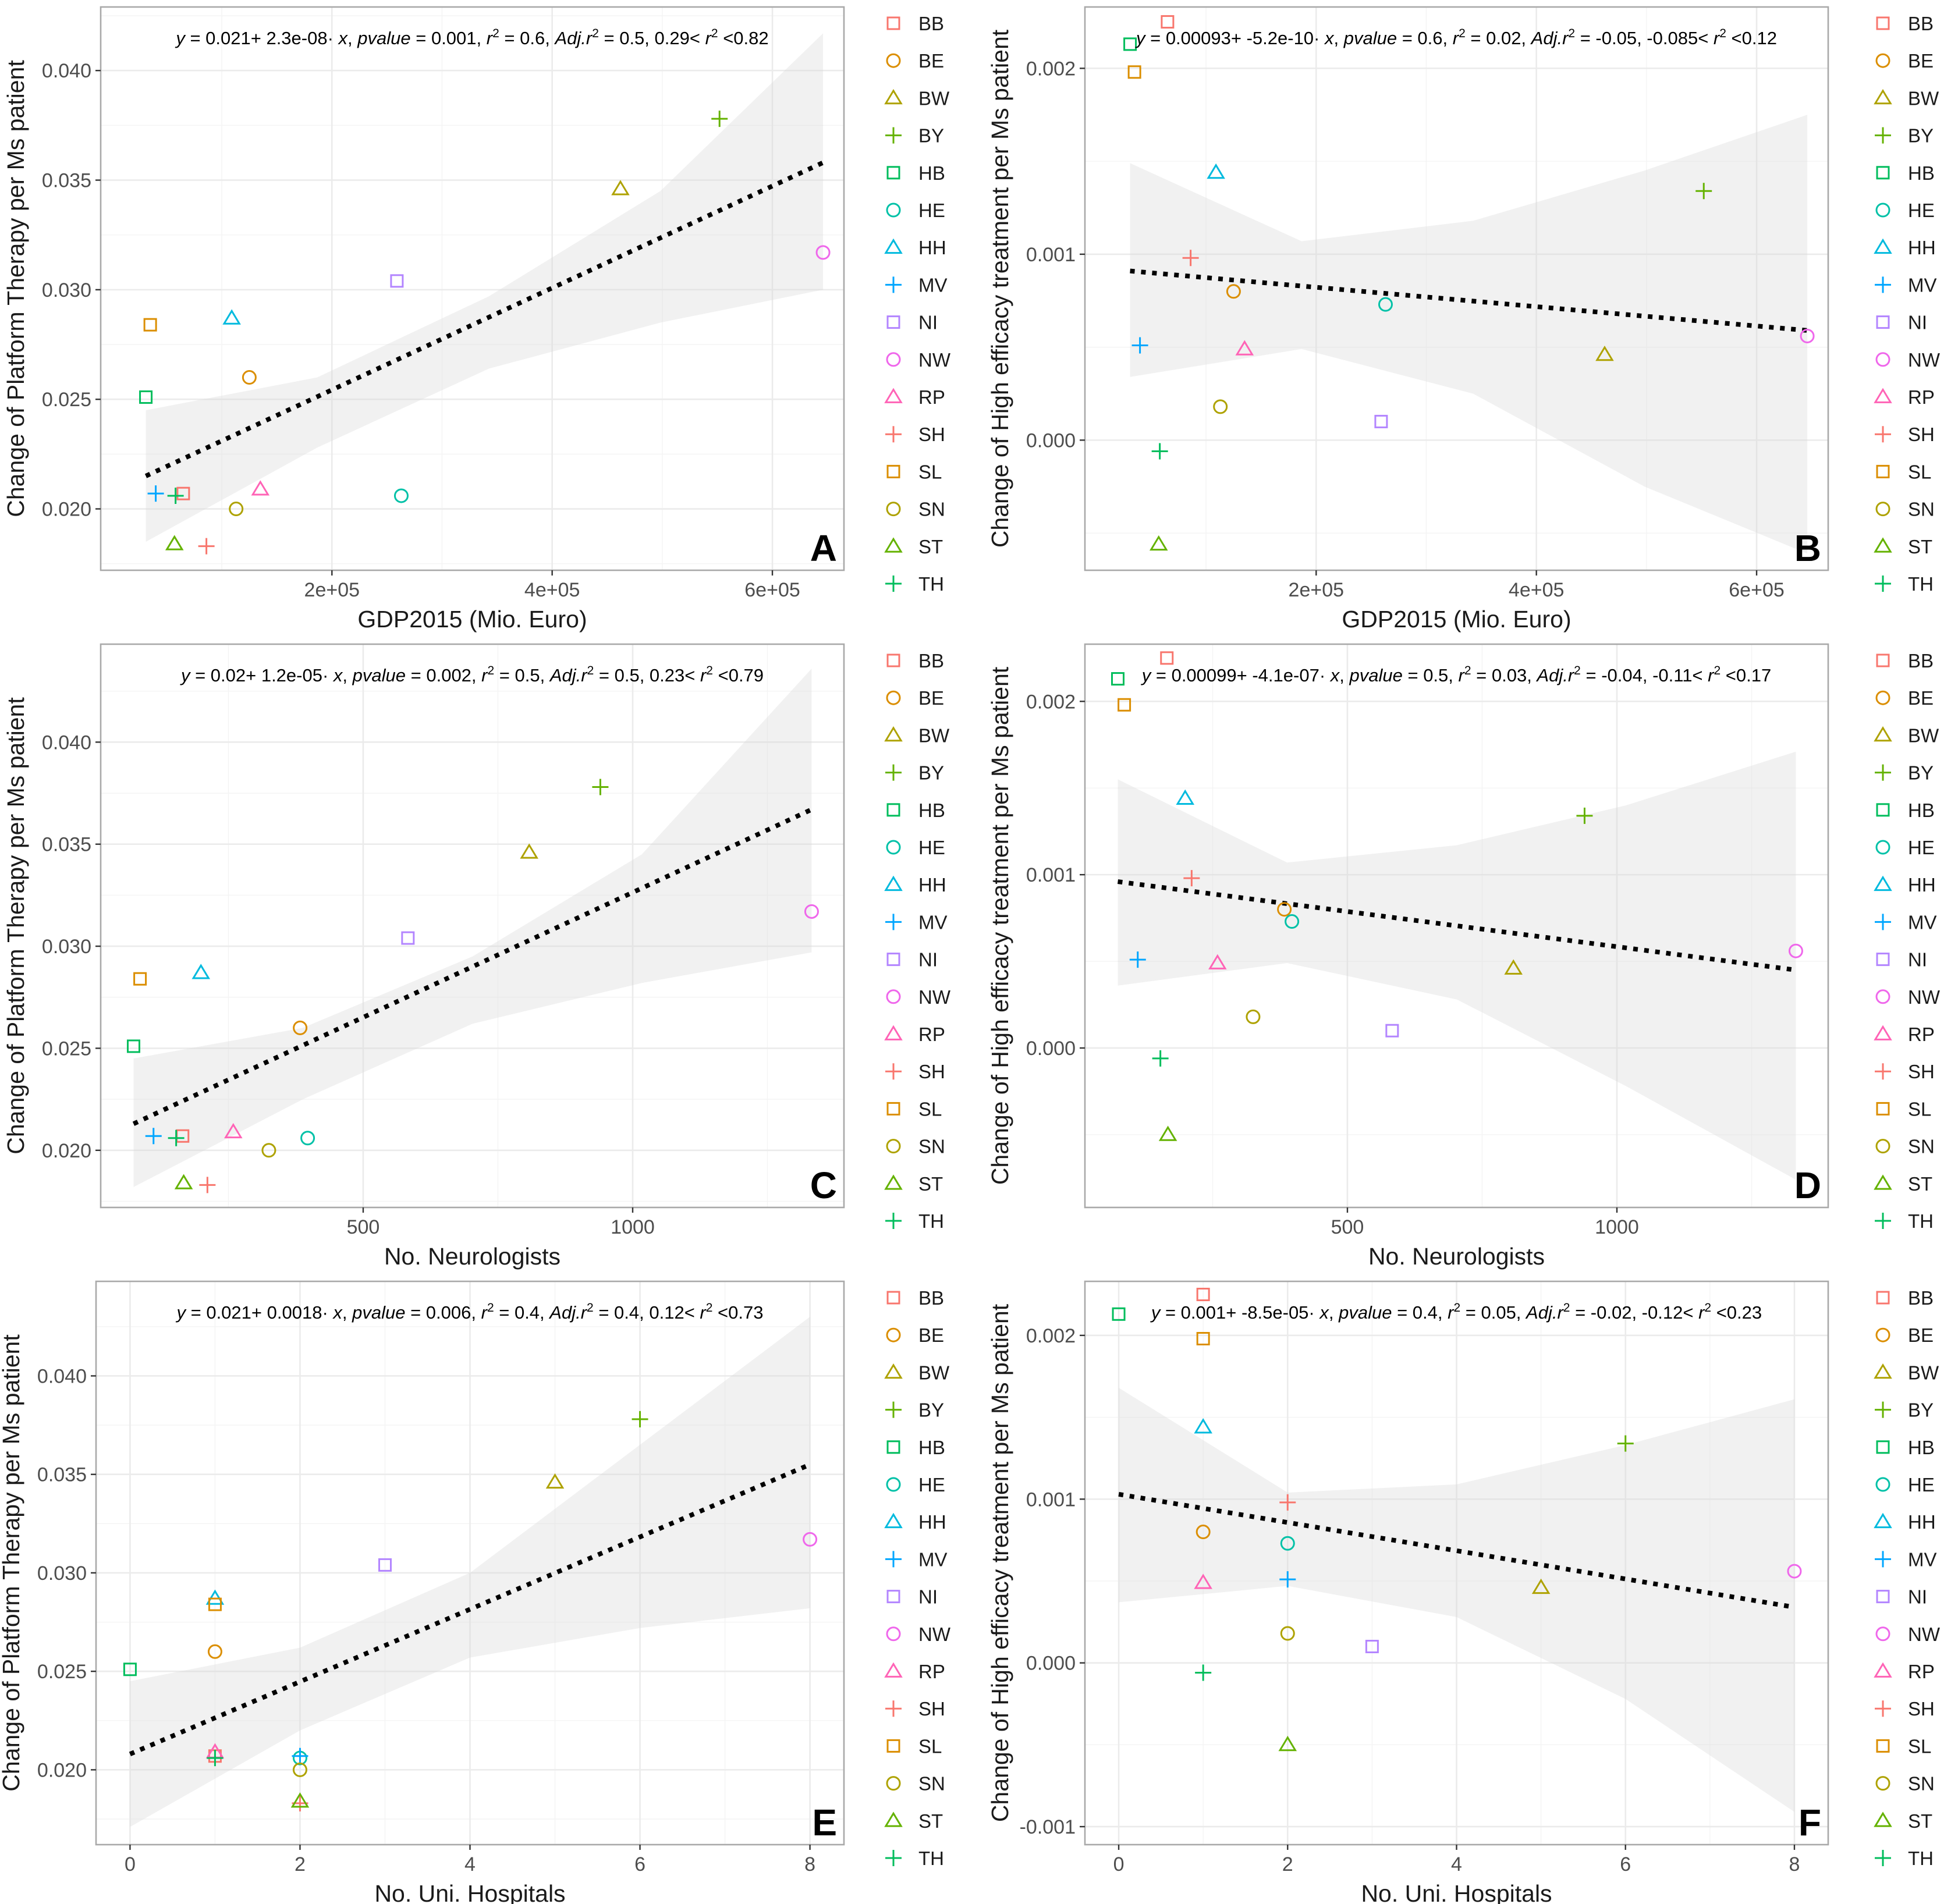  I want to click on legend-label: NI, so click(1917, 322).